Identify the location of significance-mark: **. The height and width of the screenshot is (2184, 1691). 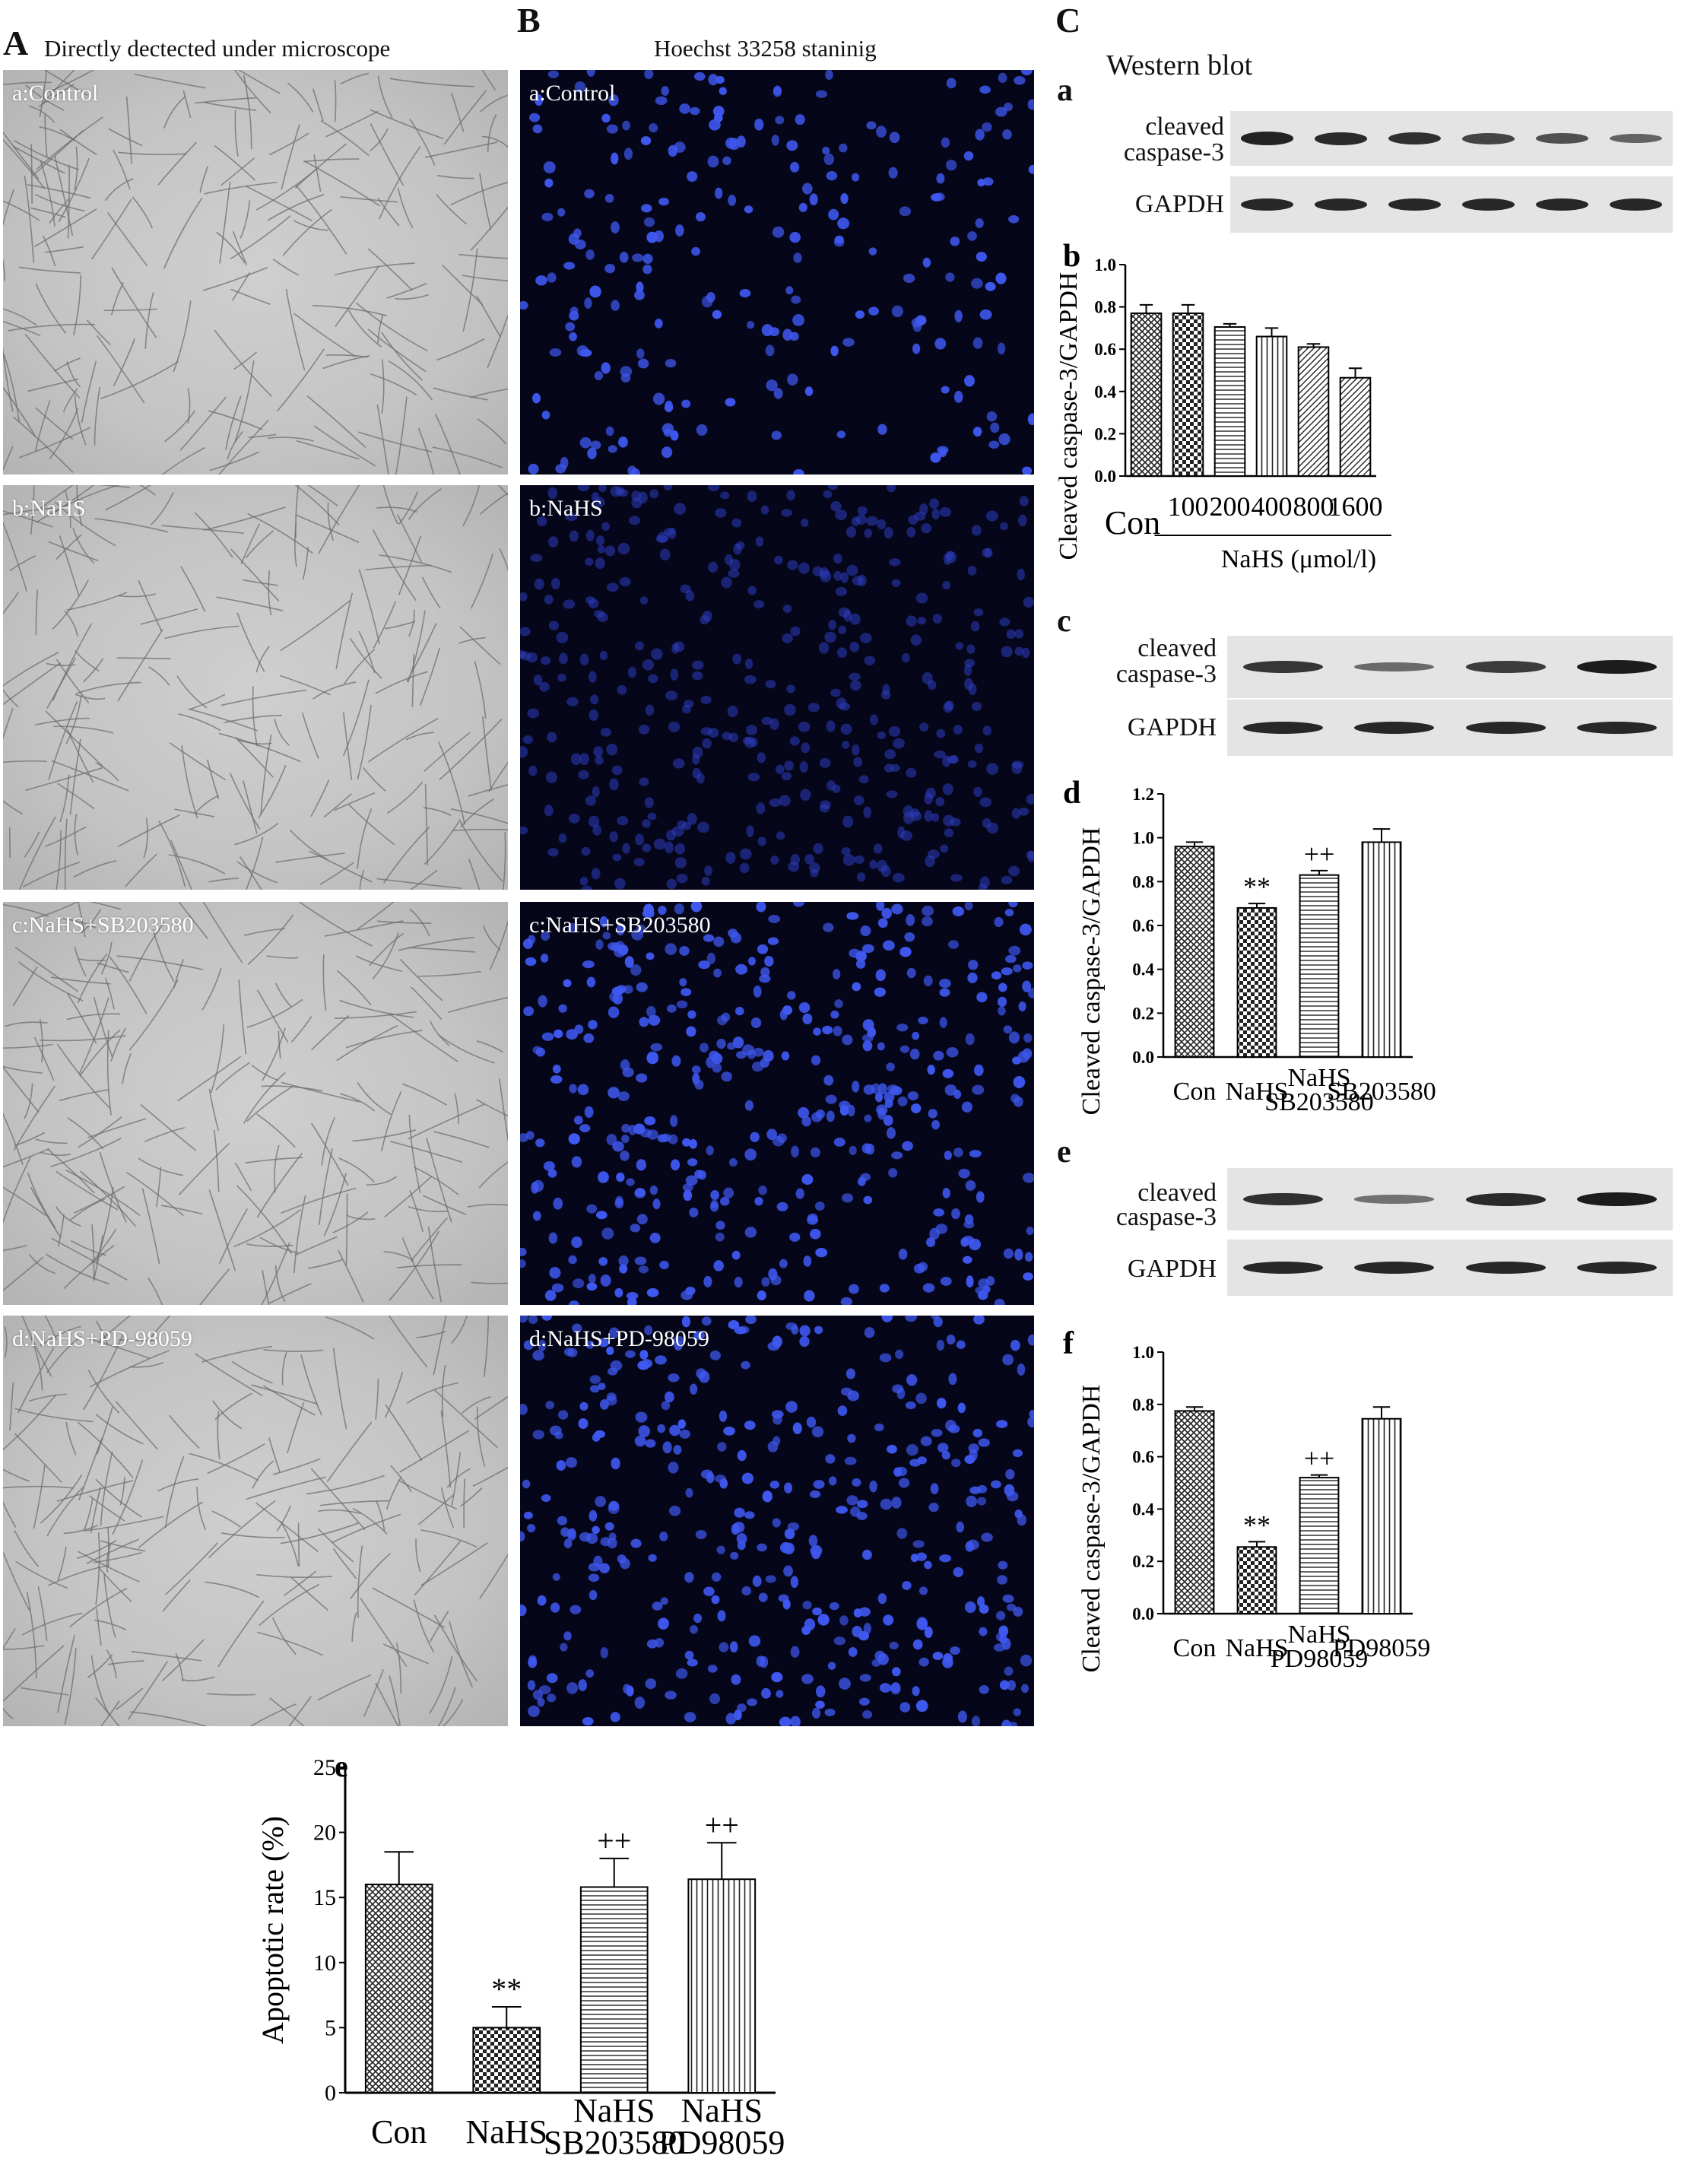
(1257, 886).